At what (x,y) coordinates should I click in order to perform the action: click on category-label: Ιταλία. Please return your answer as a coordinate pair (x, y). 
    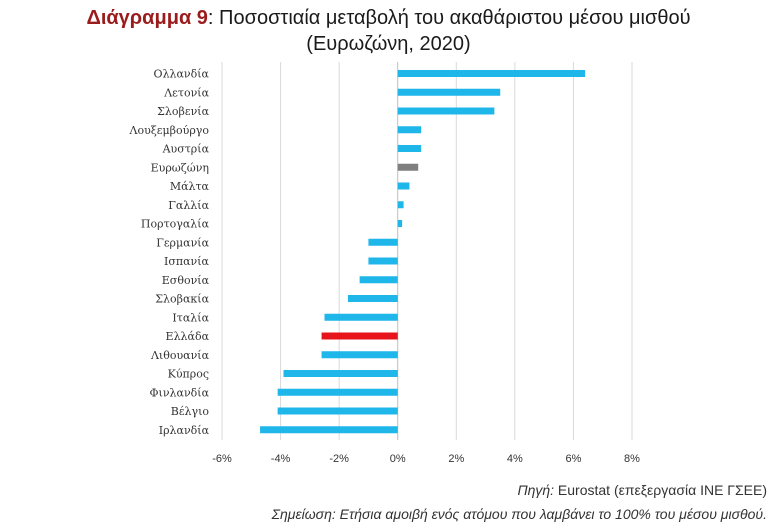
    Looking at the image, I should click on (190, 317).